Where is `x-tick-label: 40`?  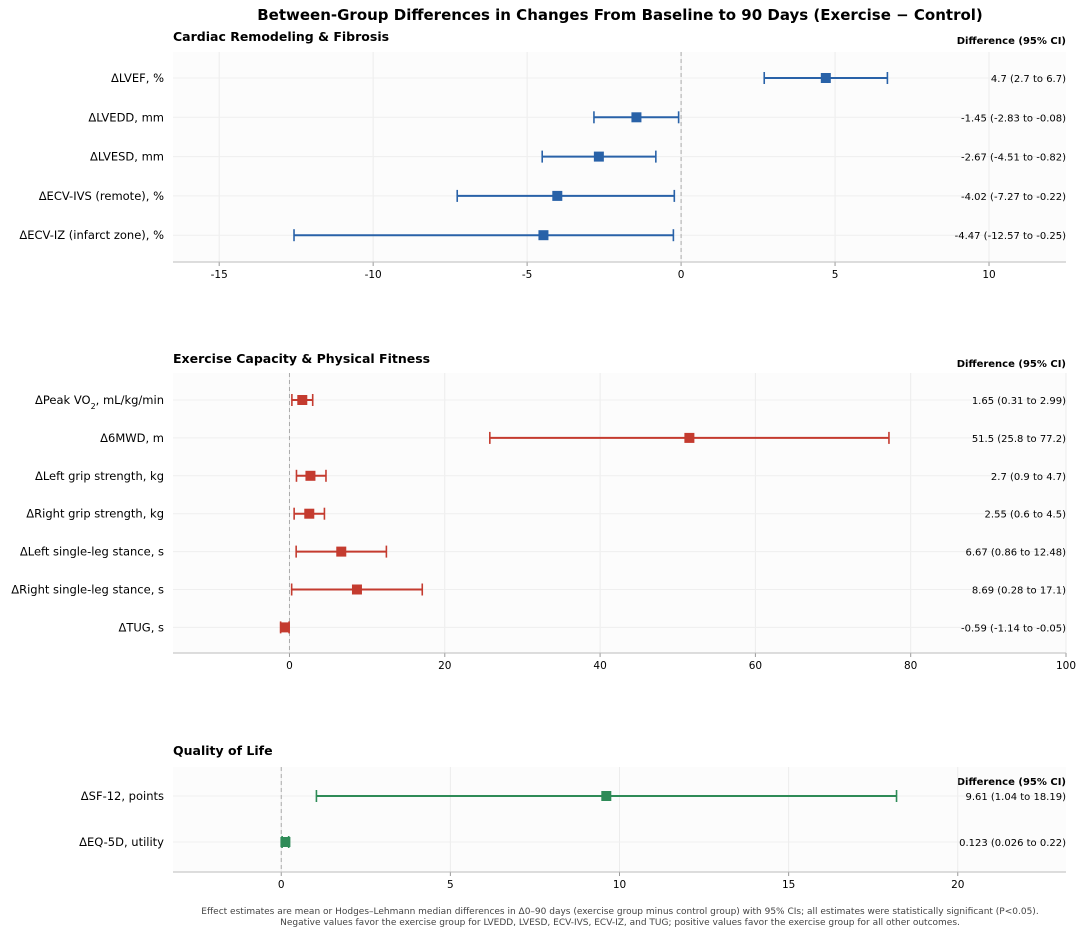
x-tick-label: 40 is located at coordinates (599, 666).